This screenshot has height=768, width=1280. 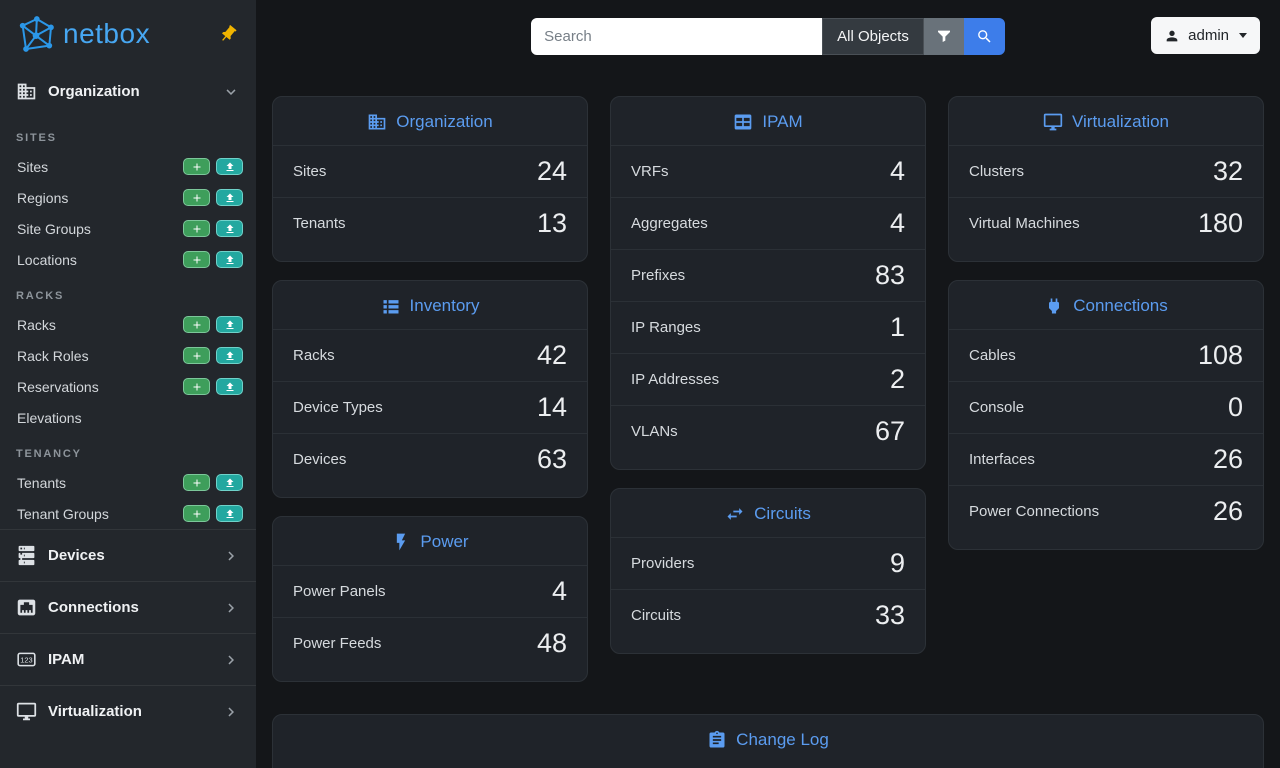 I want to click on search-scope-button: All Objects, so click(x=873, y=36).